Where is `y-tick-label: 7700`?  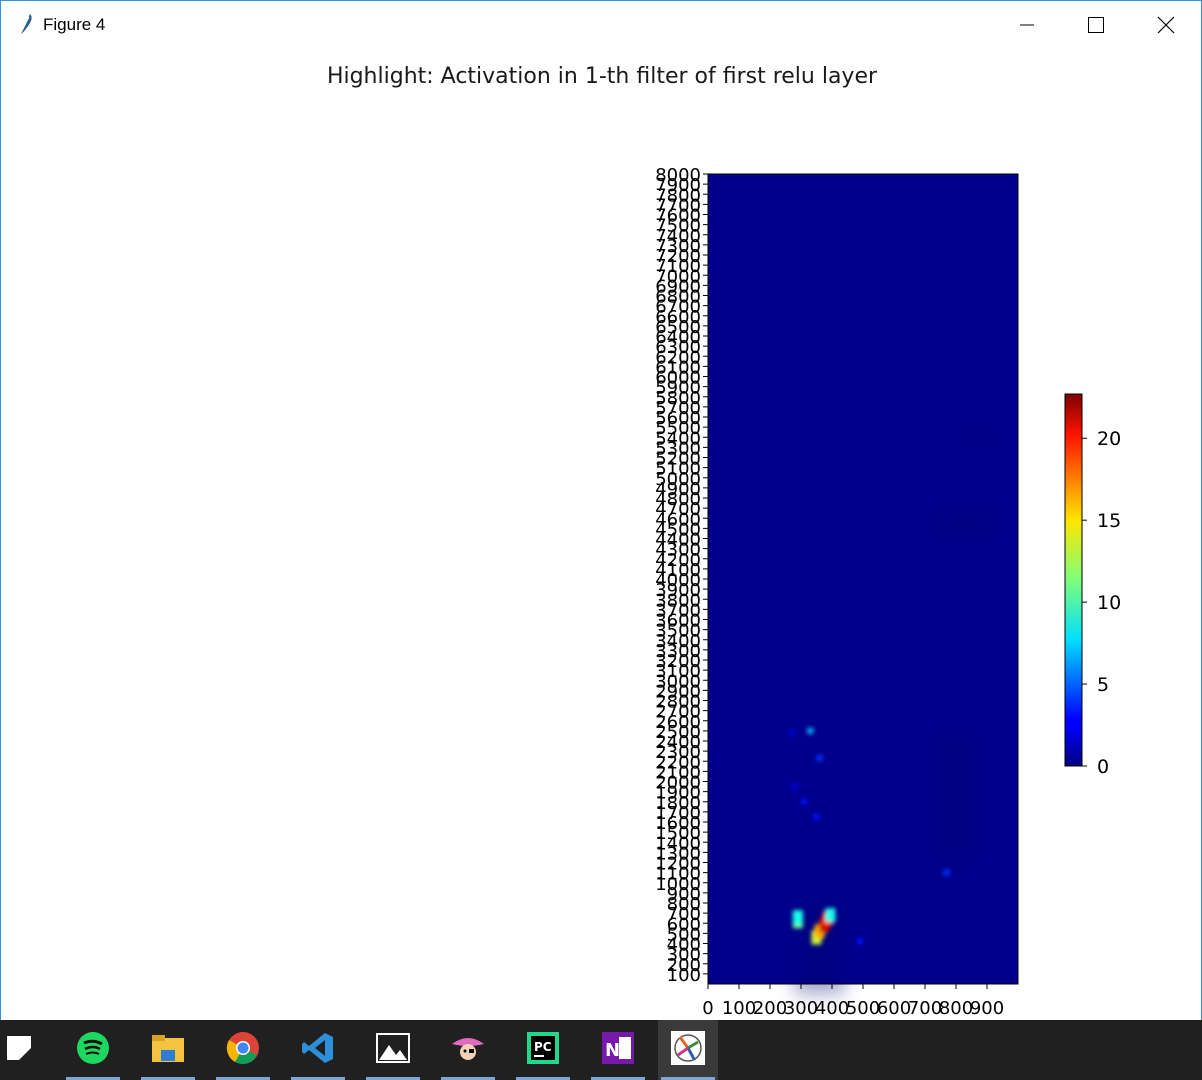
y-tick-label: 7700 is located at coordinates (678, 205).